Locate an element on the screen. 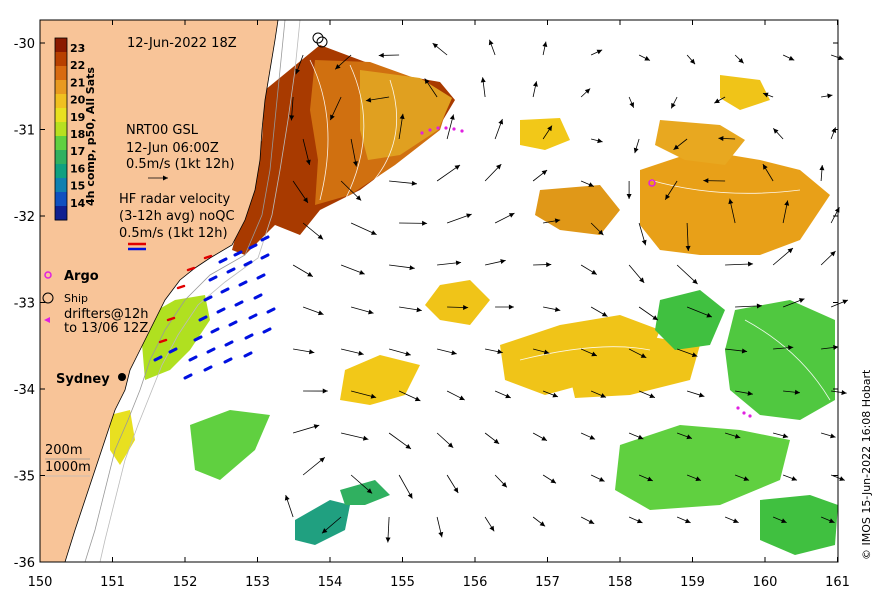 The width and height of the screenshot is (880, 600). ship-legend-label: Ship is located at coordinates (76, 298).